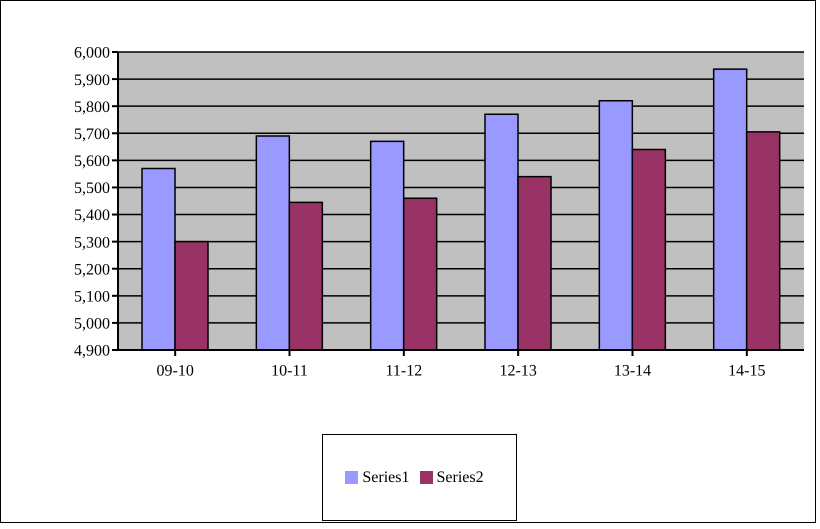 Image resolution: width=820 pixels, height=529 pixels. Describe the element at coordinates (175, 371) in the screenshot. I see `x-tick-label: 09-10` at that location.